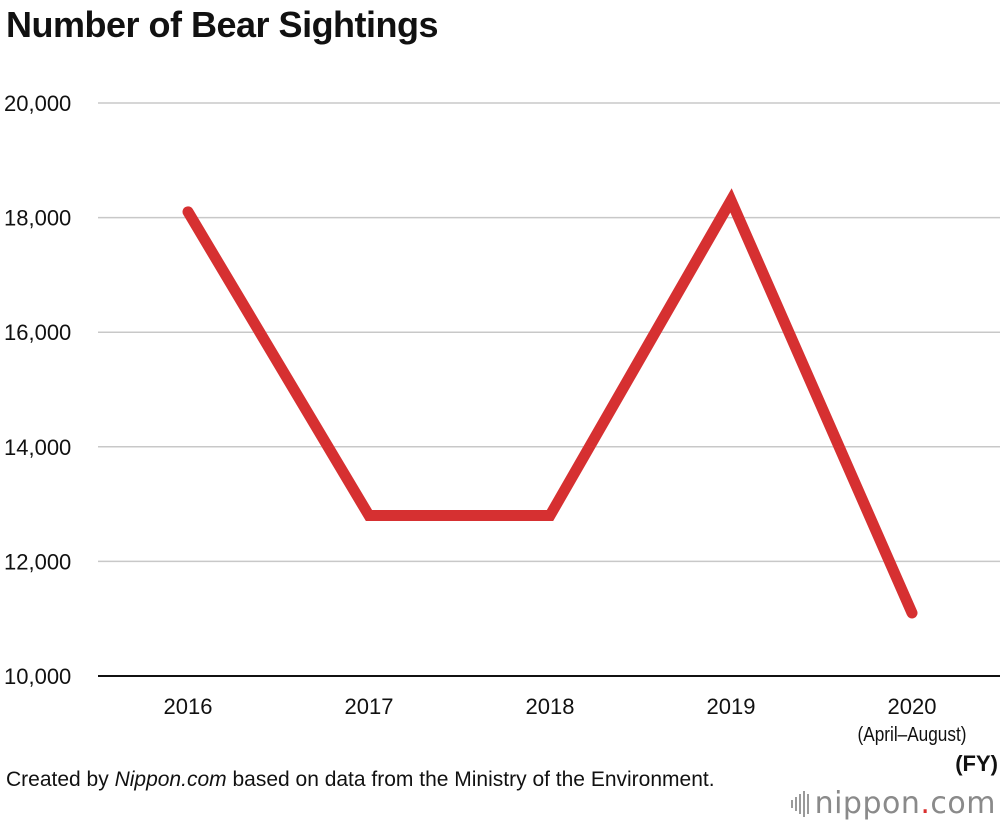 The height and width of the screenshot is (826, 1000). I want to click on x-tick-label: 2016, so click(188, 706).